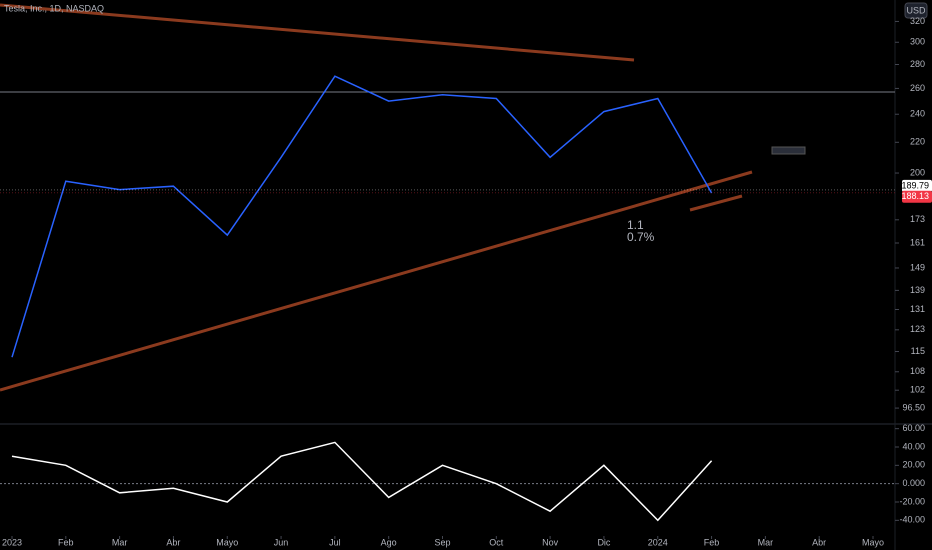 The image size is (932, 550). What do you see at coordinates (917, 309) in the screenshot?
I see `y-tick-label: 131` at bounding box center [917, 309].